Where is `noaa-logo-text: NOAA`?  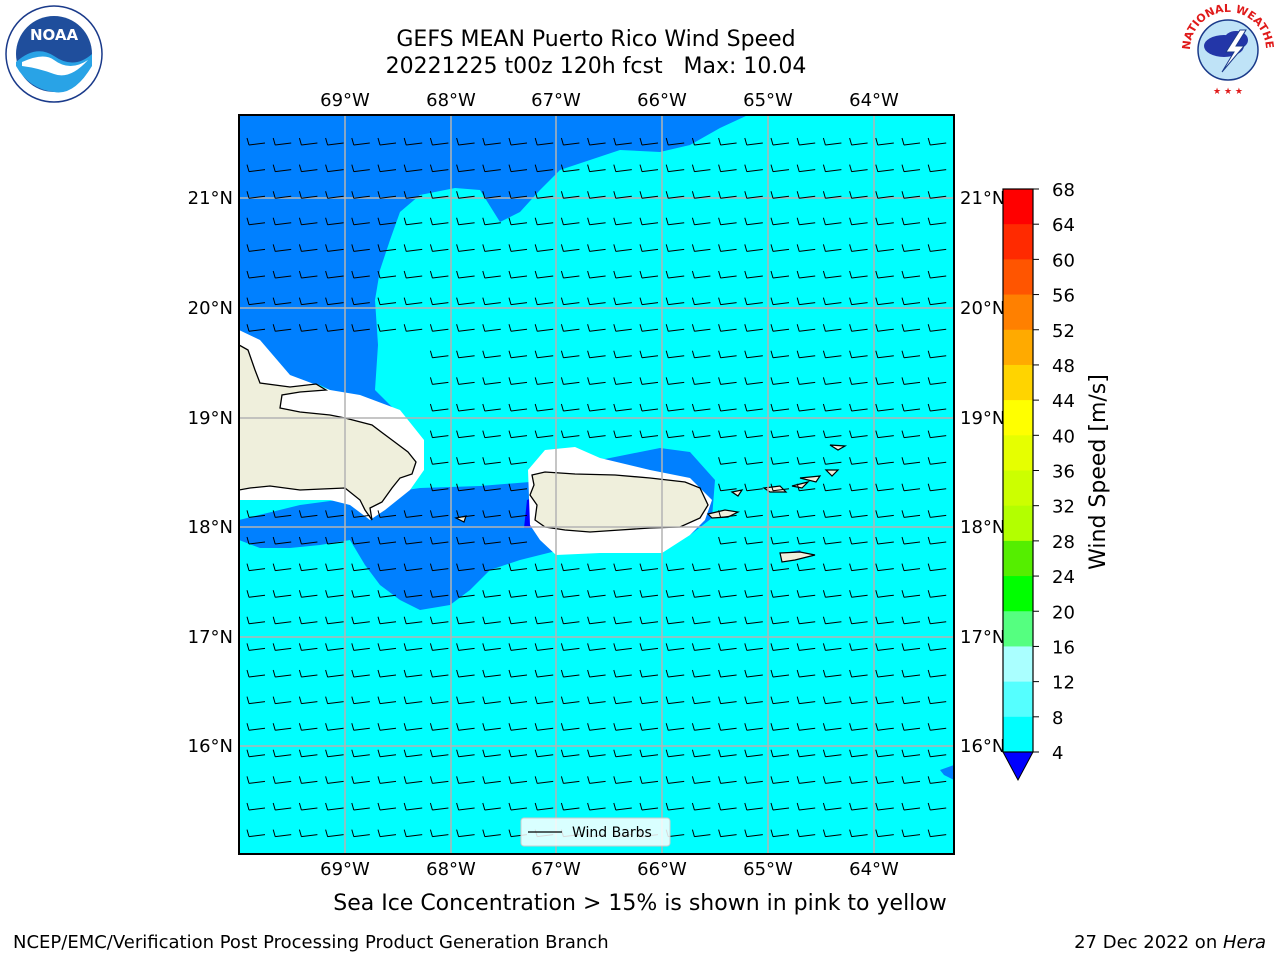
noaa-logo-text: NOAA is located at coordinates (54, 35).